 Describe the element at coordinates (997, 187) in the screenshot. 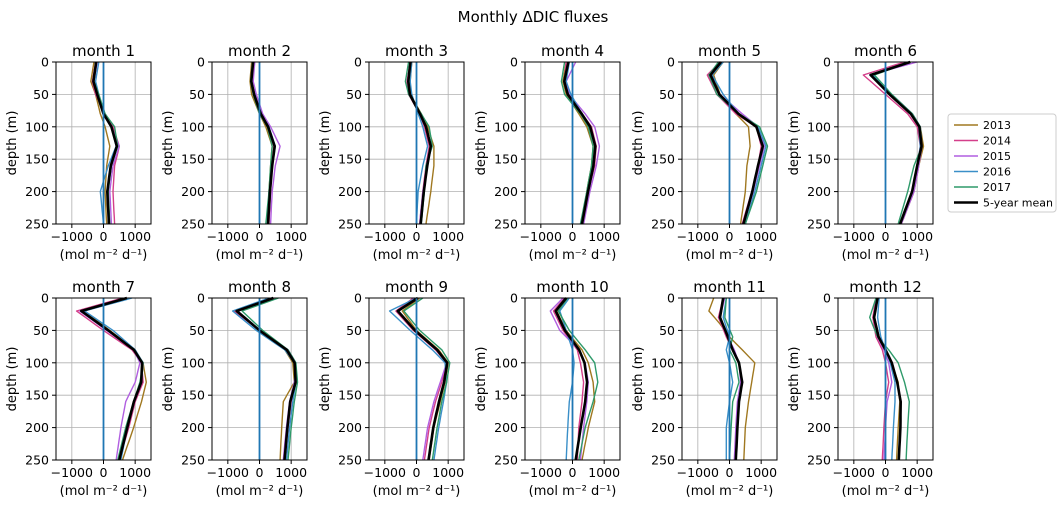

I see `legend-label-2017: 2017` at that location.